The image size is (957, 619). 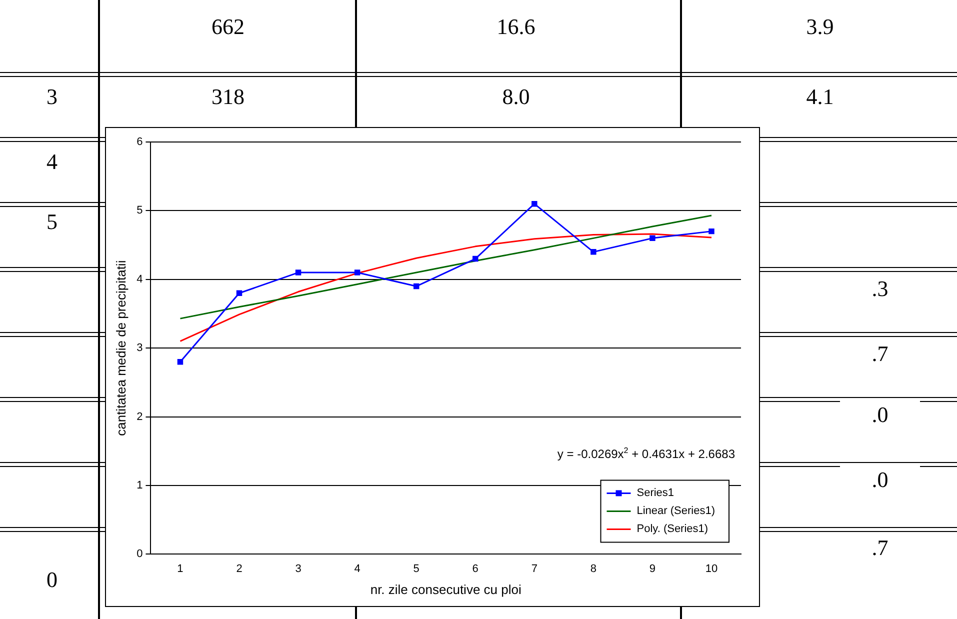 What do you see at coordinates (880, 289) in the screenshot?
I see `text: .3` at bounding box center [880, 289].